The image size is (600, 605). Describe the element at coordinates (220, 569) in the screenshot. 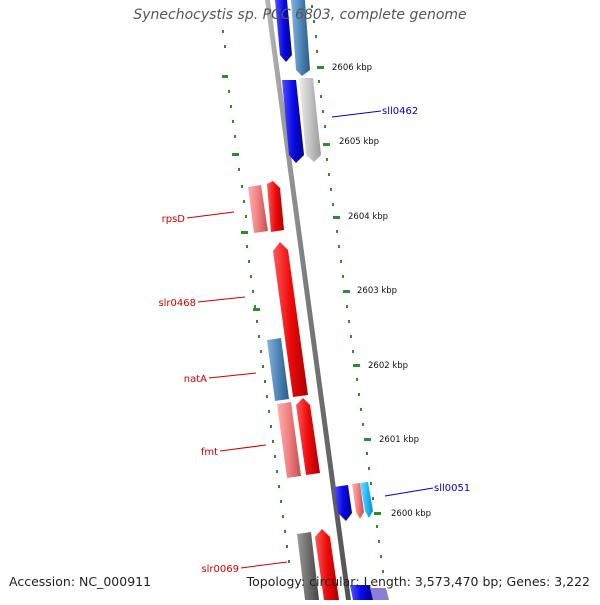

I see `gene-label-slr0069: slr0069` at that location.